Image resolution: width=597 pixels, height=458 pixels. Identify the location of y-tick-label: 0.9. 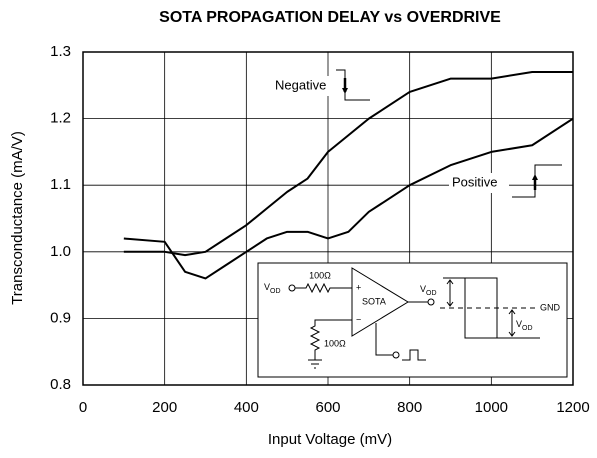
(60, 317).